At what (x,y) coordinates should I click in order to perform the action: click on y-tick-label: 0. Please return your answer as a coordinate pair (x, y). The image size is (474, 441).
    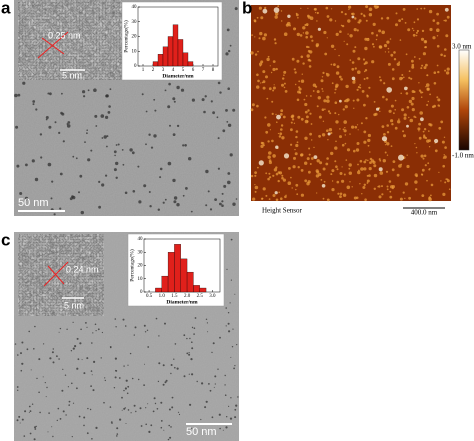
    Looking at the image, I should click on (135, 66).